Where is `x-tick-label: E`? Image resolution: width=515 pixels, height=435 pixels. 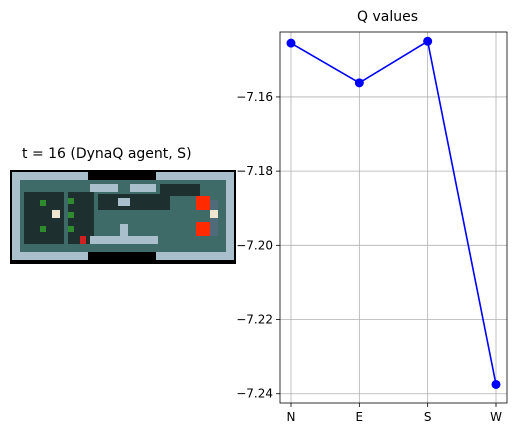
x-tick-label: E is located at coordinates (360, 417).